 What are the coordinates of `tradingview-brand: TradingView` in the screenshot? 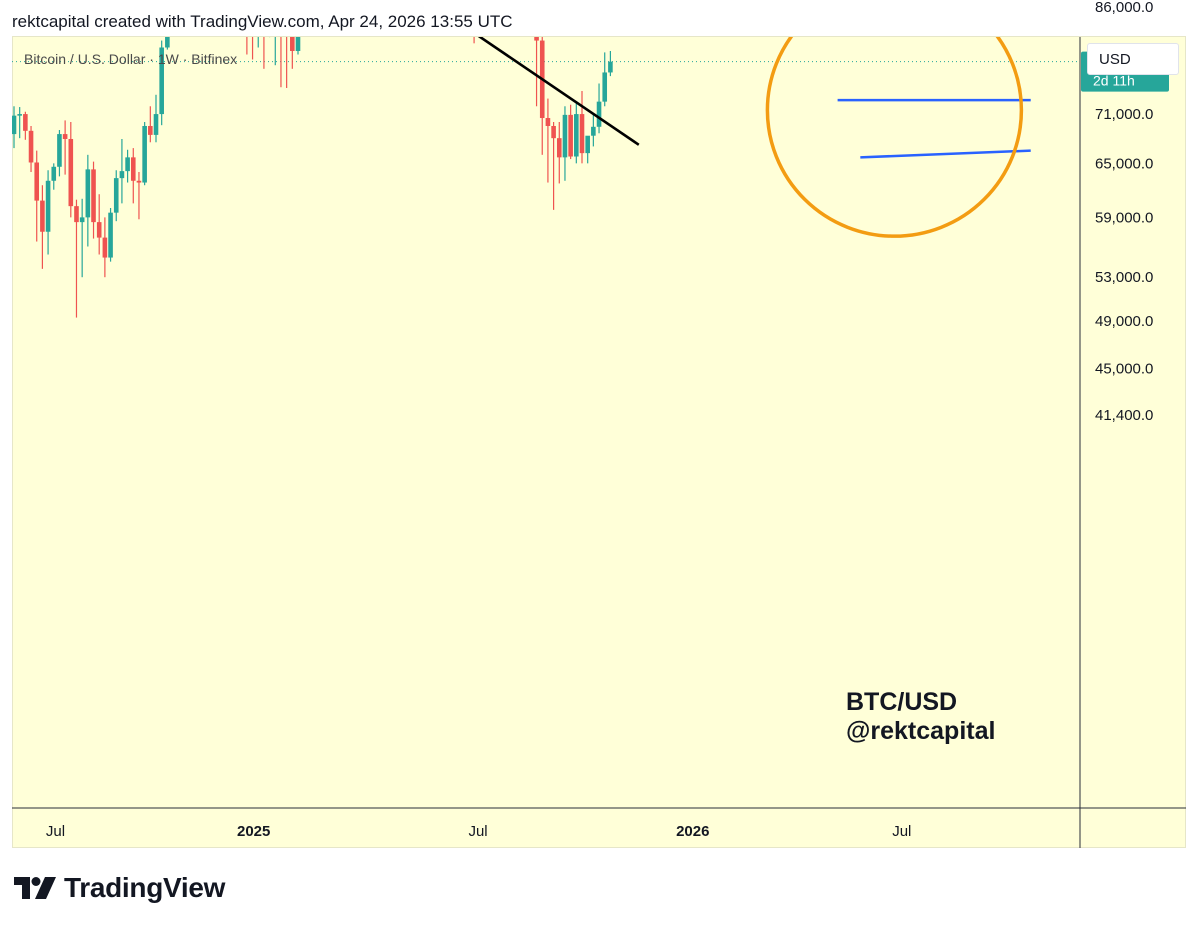 It's located at (119, 888).